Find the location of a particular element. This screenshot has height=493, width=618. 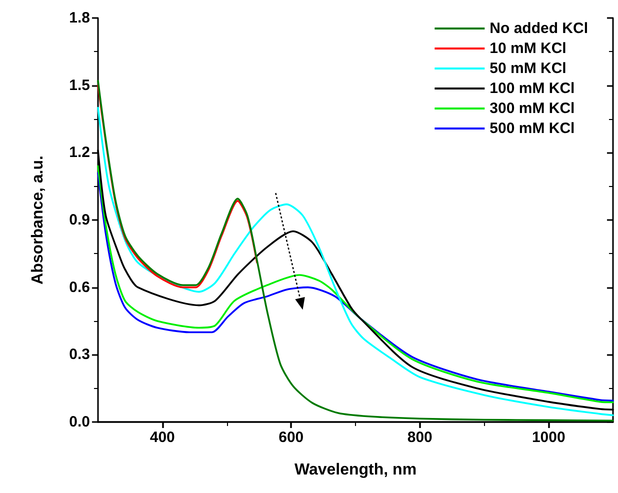

x-tick-label: 400 is located at coordinates (162, 437).